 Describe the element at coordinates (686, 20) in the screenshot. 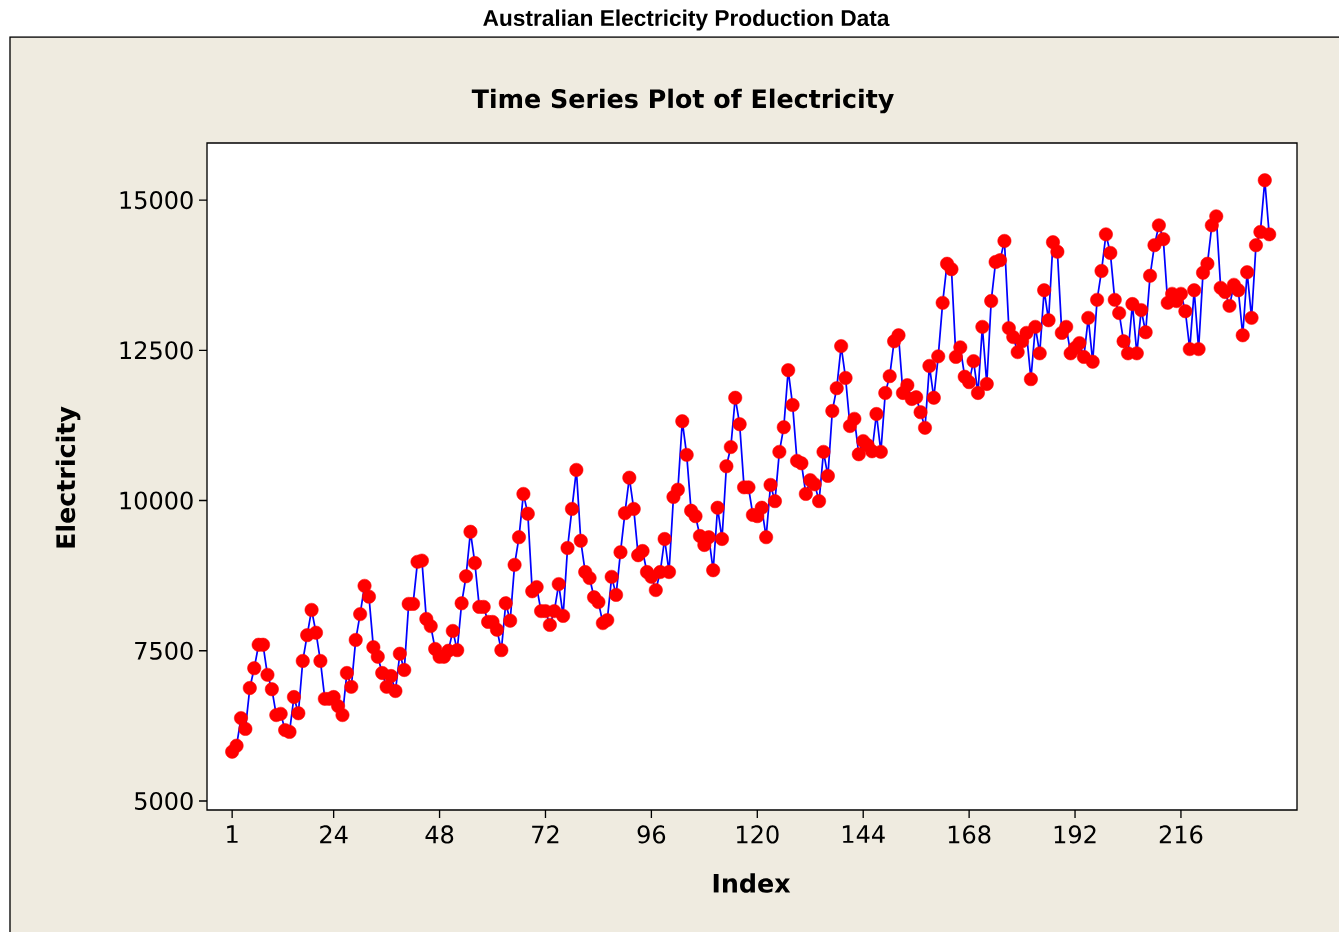

I see `chart-title: Australian Electricity Production Data` at that location.